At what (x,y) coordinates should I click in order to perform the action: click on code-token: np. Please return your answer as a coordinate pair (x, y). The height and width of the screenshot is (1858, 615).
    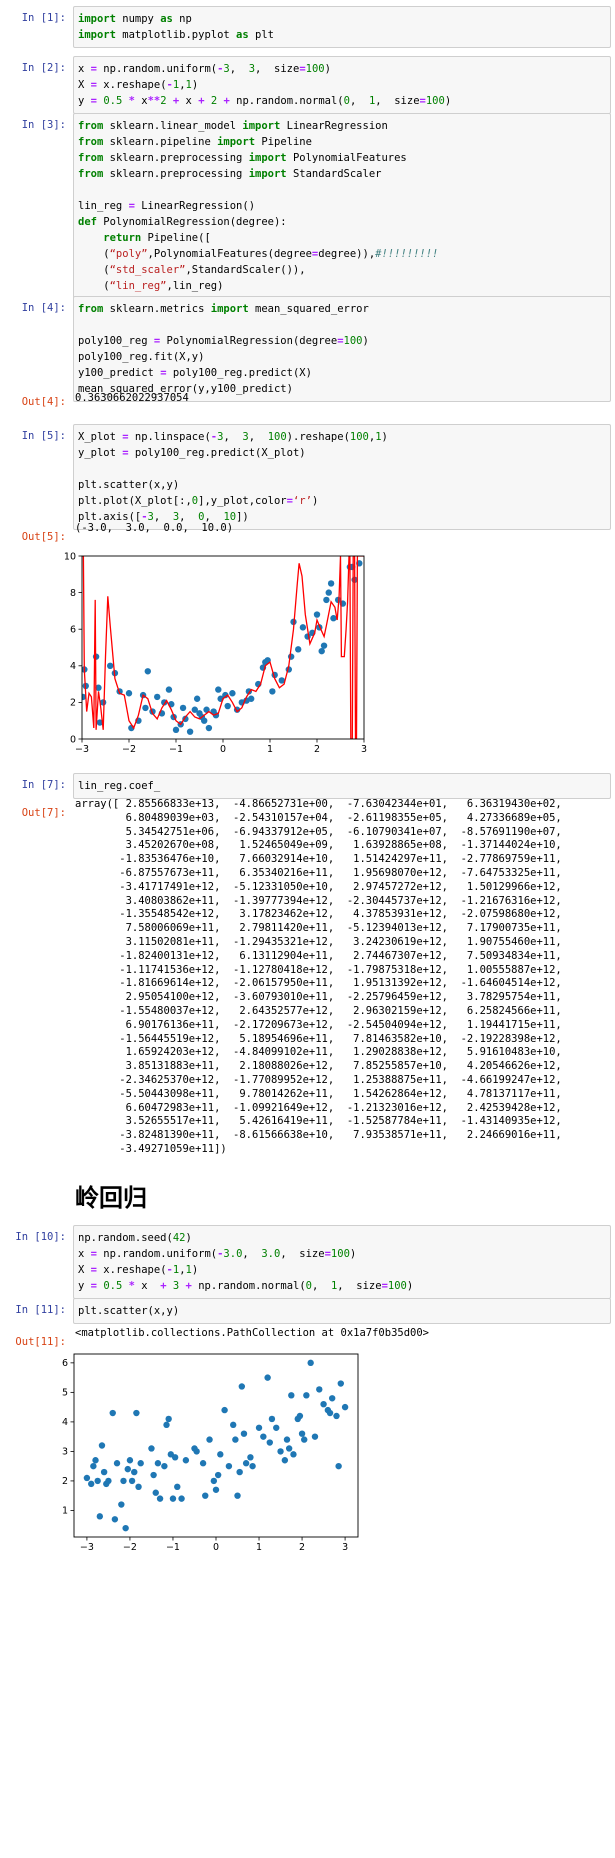
    Looking at the image, I should click on (182, 19).